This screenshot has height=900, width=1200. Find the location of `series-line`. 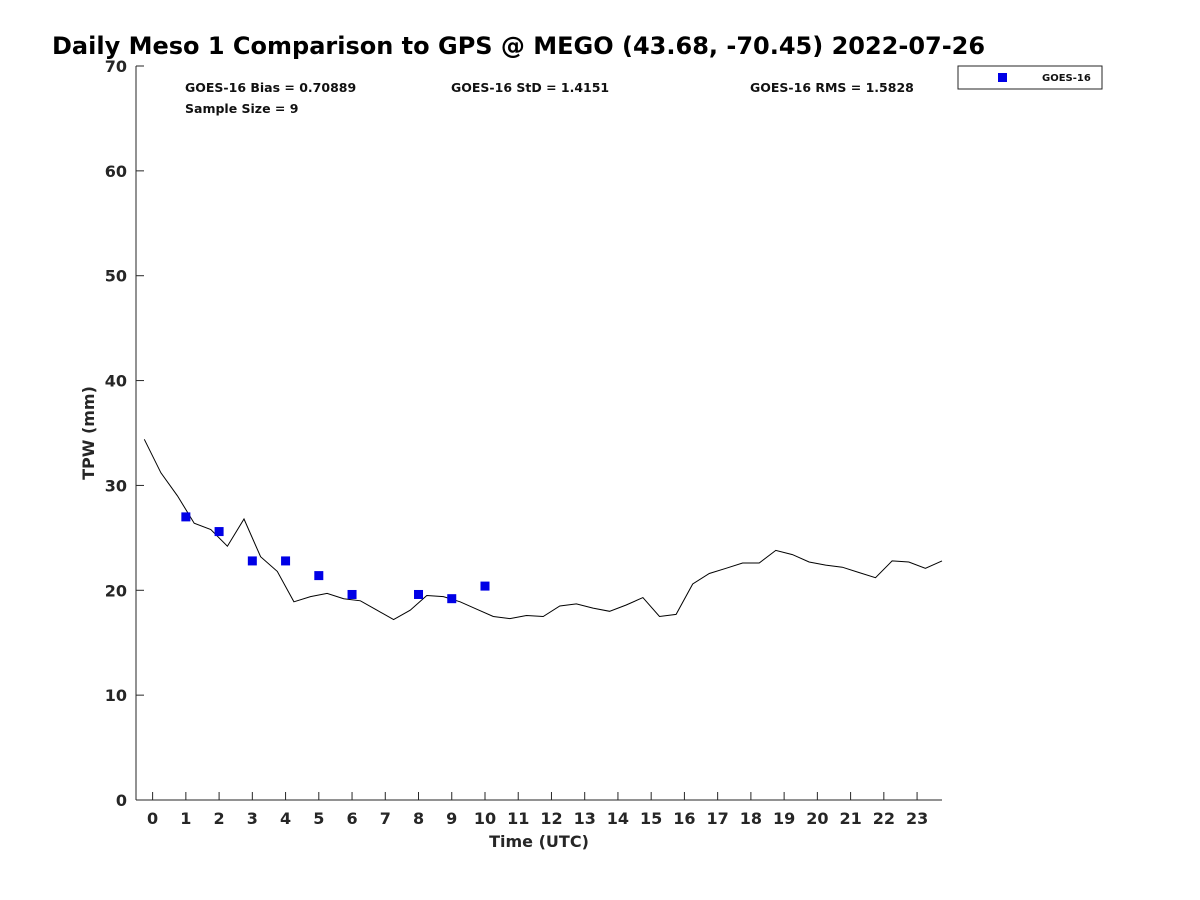

series-line is located at coordinates (543, 530).